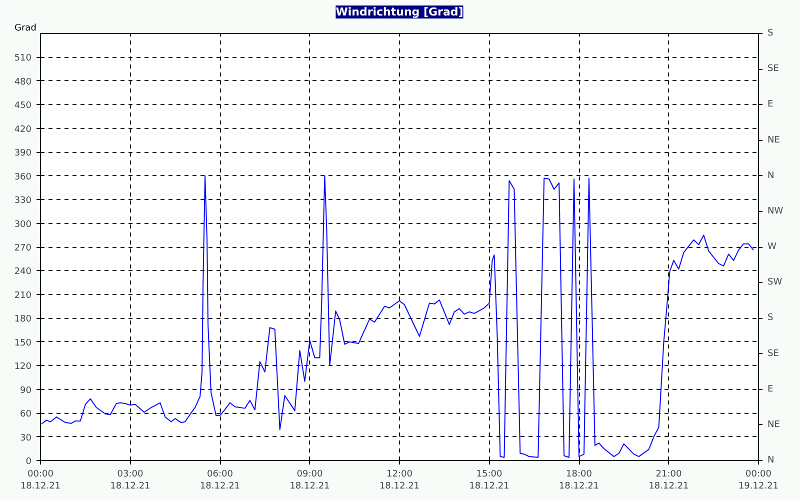 This screenshot has width=800, height=500. Describe the element at coordinates (400, 12) in the screenshot. I see `chart-title: Windrichtung [Grad]` at that location.